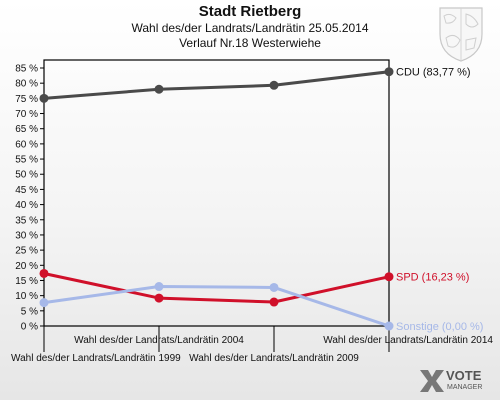 The height and width of the screenshot is (400, 500). I want to click on y-tick-label: 40 %, so click(26, 205).